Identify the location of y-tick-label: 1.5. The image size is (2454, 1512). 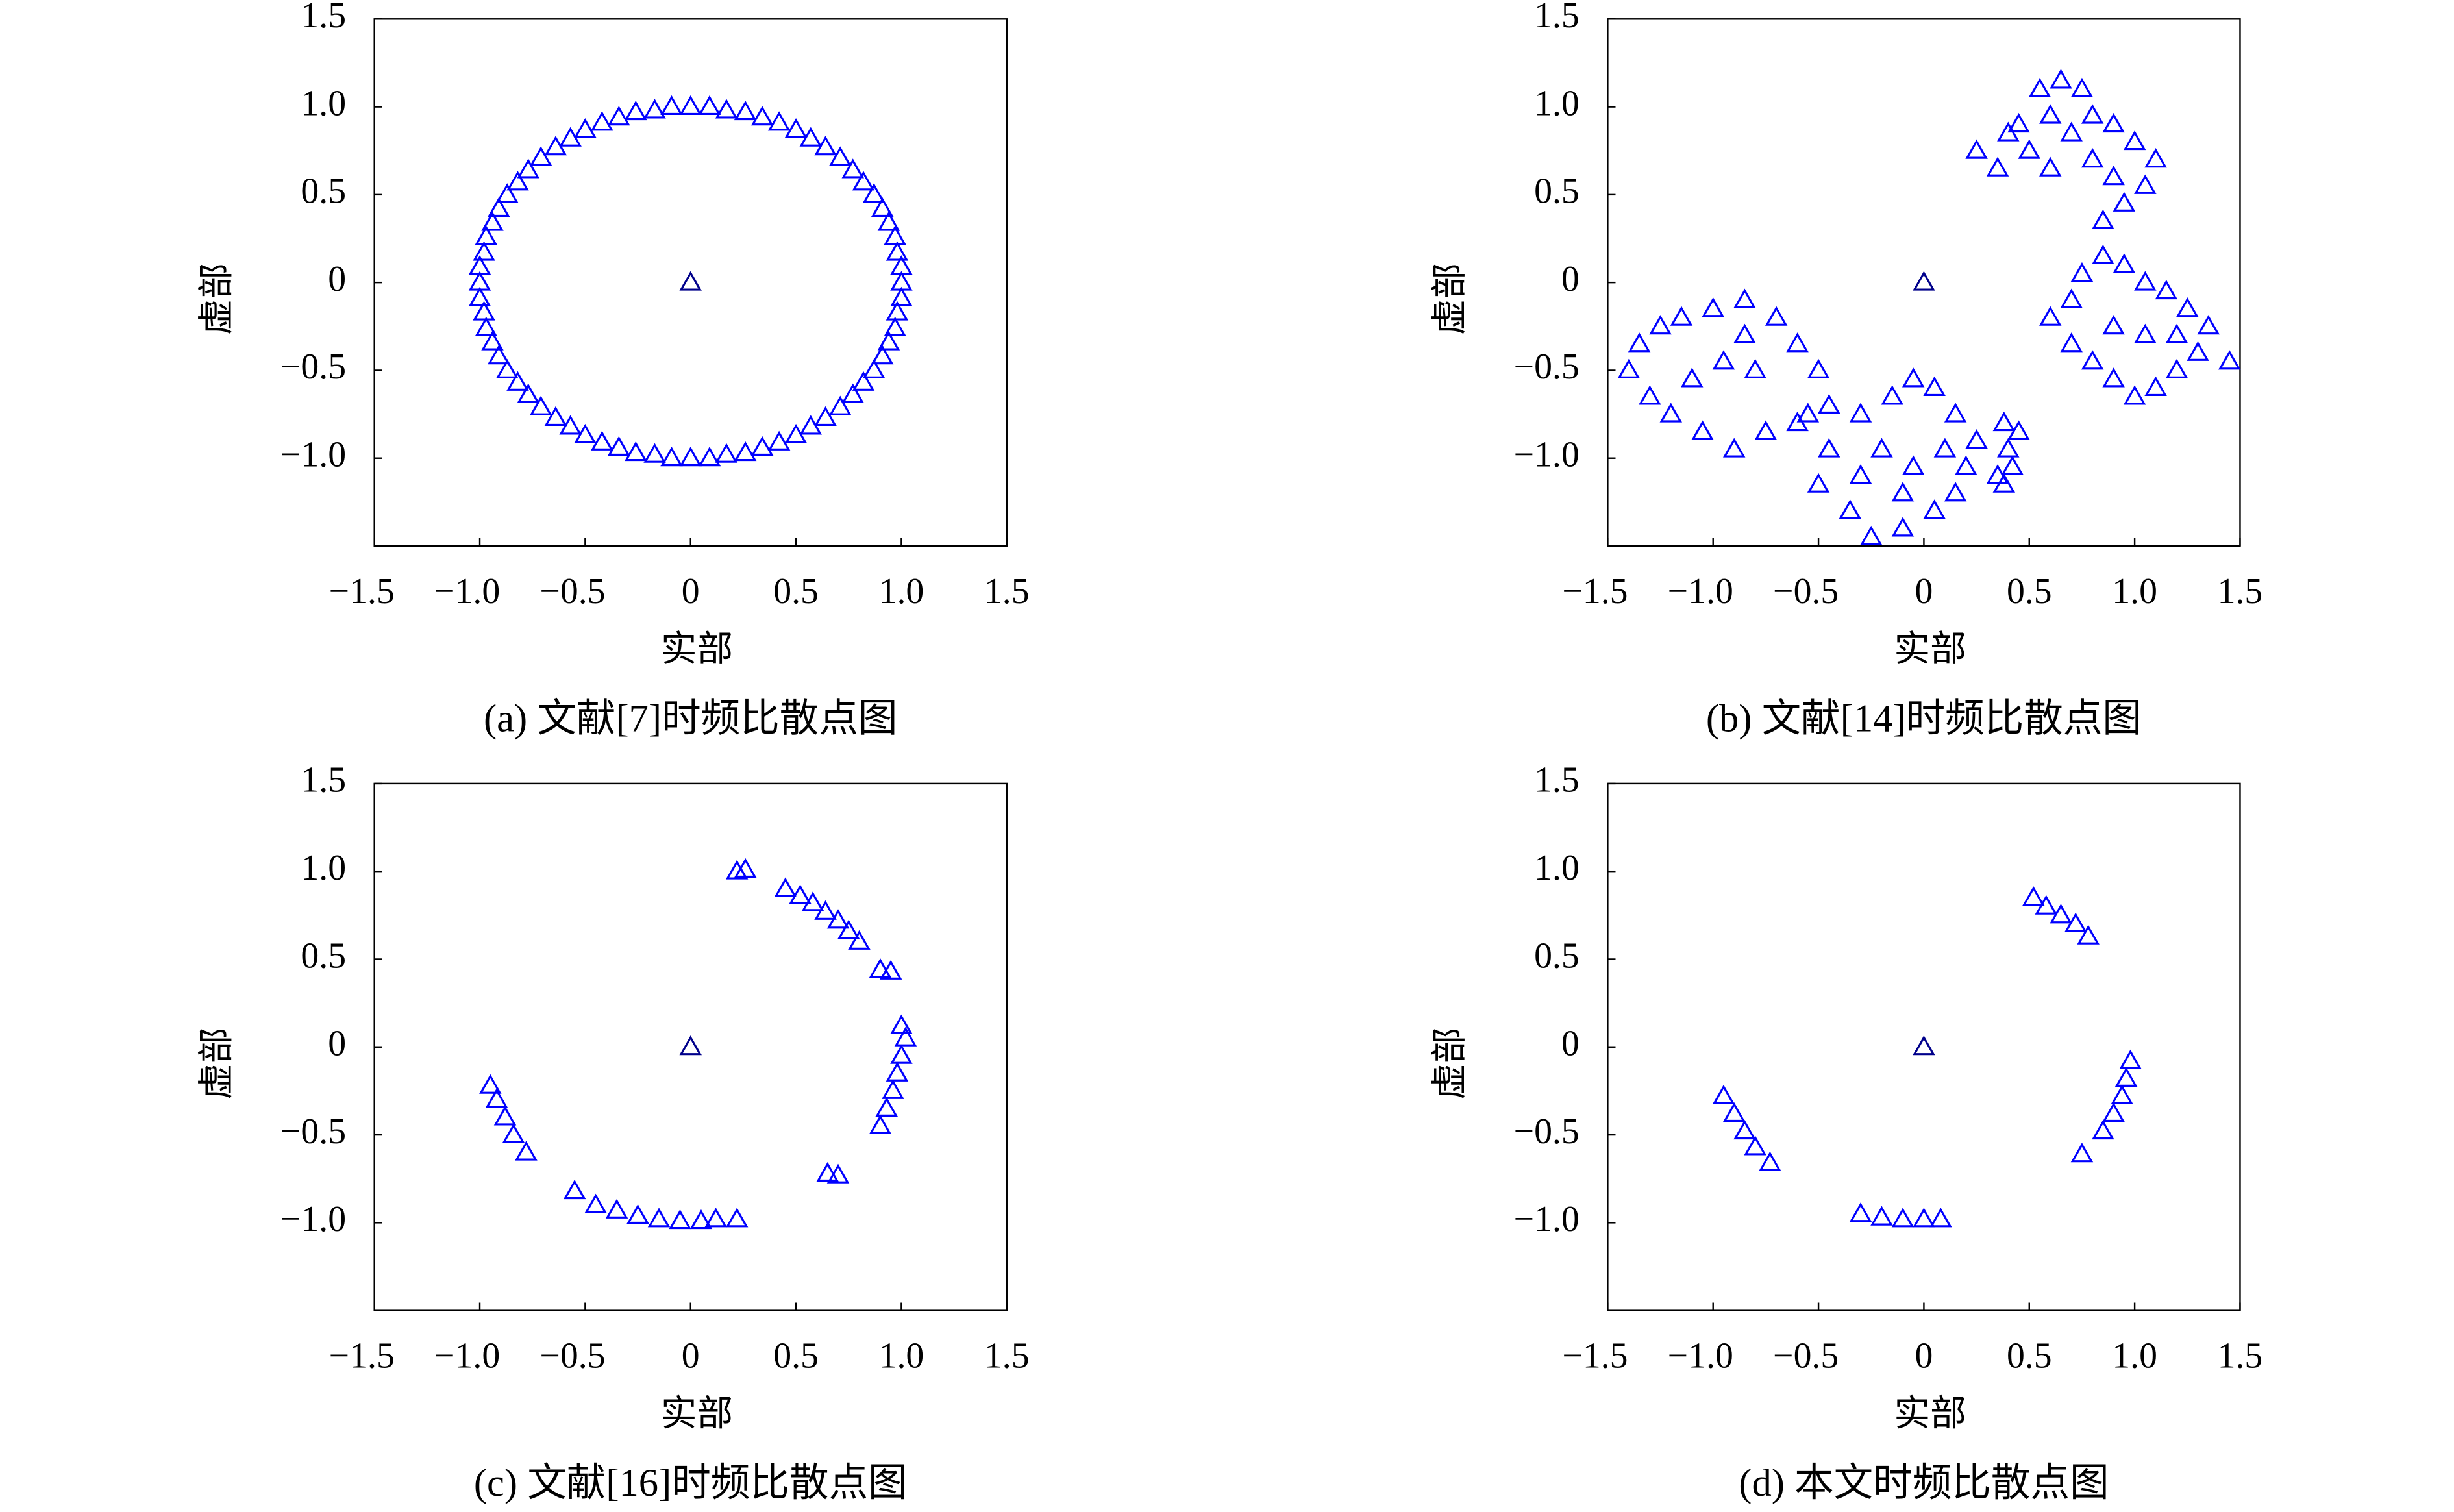
(1557, 780).